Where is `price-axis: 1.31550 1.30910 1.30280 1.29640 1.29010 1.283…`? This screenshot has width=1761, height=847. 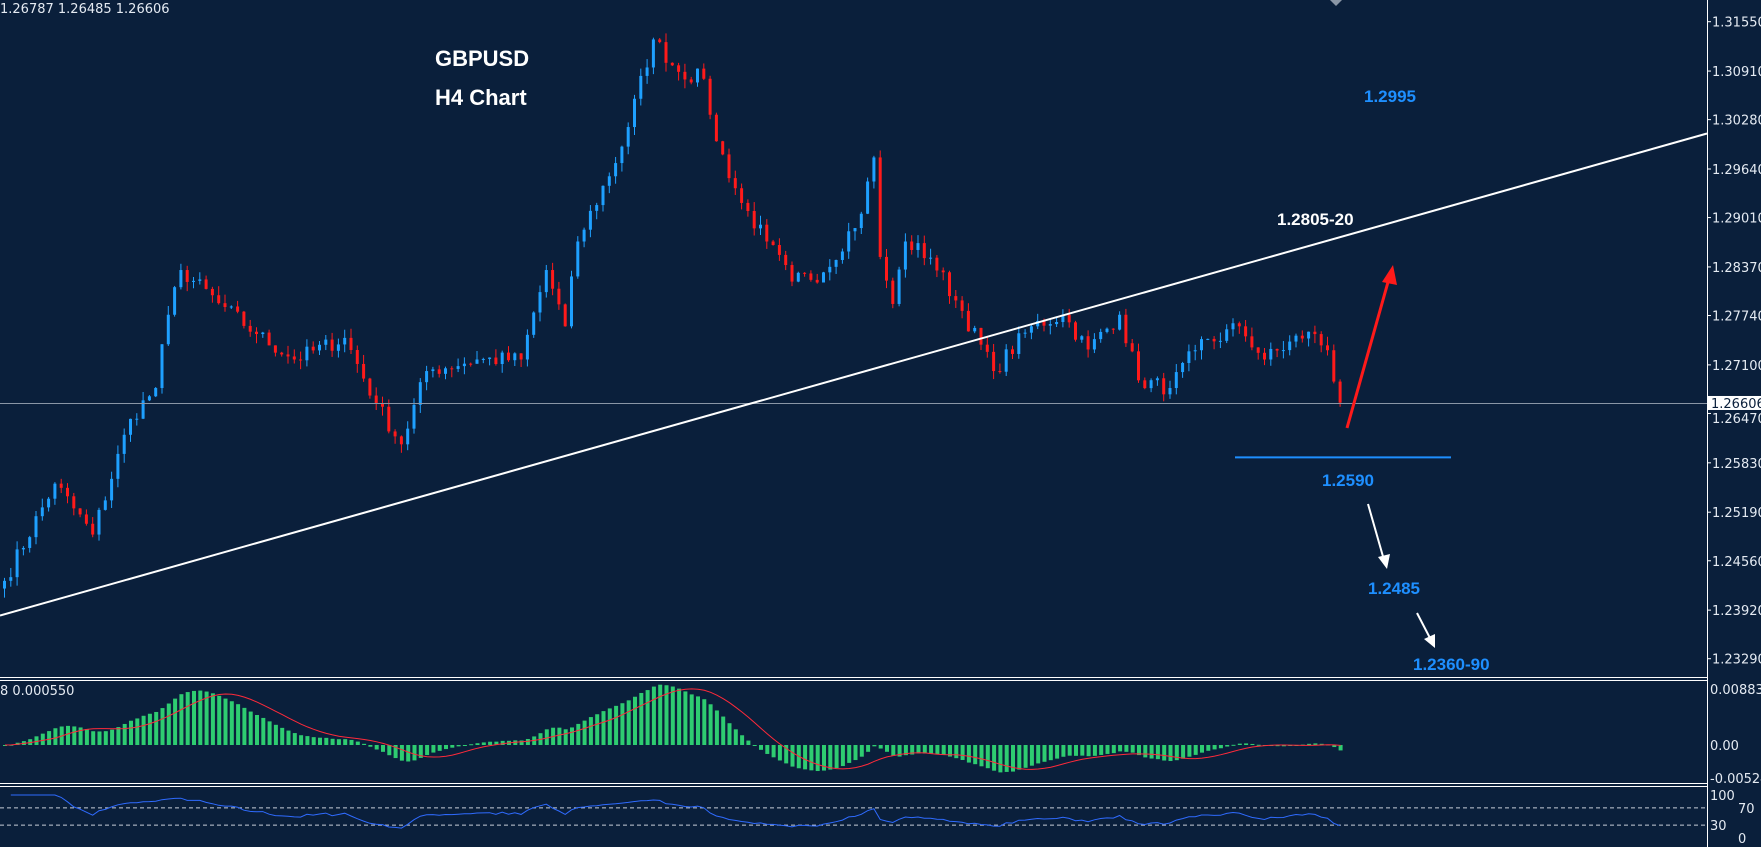 price-axis: 1.31550 1.30910 1.30280 1.29640 1.29010 1.283… is located at coordinates (1734, 342).